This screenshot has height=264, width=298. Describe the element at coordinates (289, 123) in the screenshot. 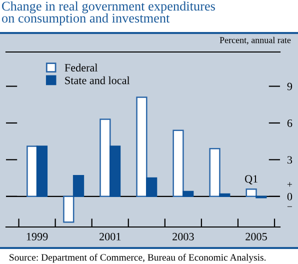

I see `y-tick-label: 6` at that location.